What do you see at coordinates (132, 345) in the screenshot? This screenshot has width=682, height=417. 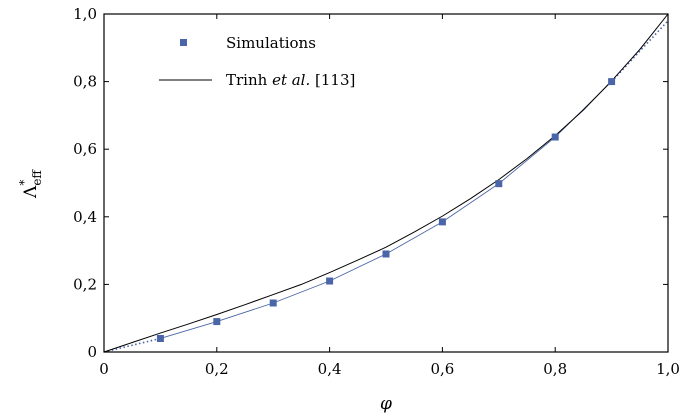 I see `simulation-dotted-start` at bounding box center [132, 345].